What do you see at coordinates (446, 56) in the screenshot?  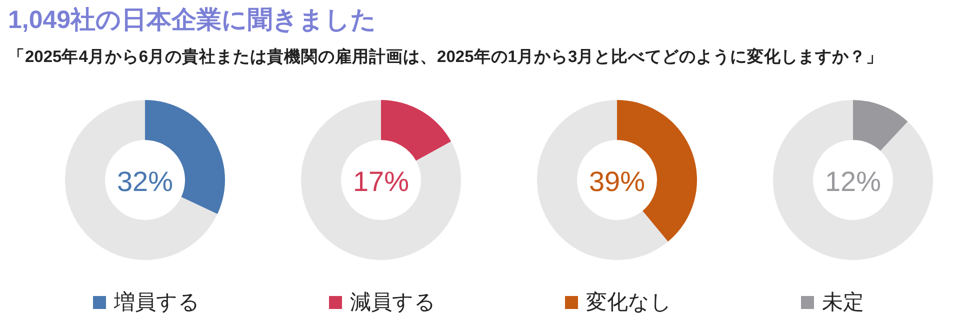 I see `text: 「2025年4月から6月の貴社または貴機関の雇用計画は、2025年の1月から3月と比べてどのように変化しますか？」` at bounding box center [446, 56].